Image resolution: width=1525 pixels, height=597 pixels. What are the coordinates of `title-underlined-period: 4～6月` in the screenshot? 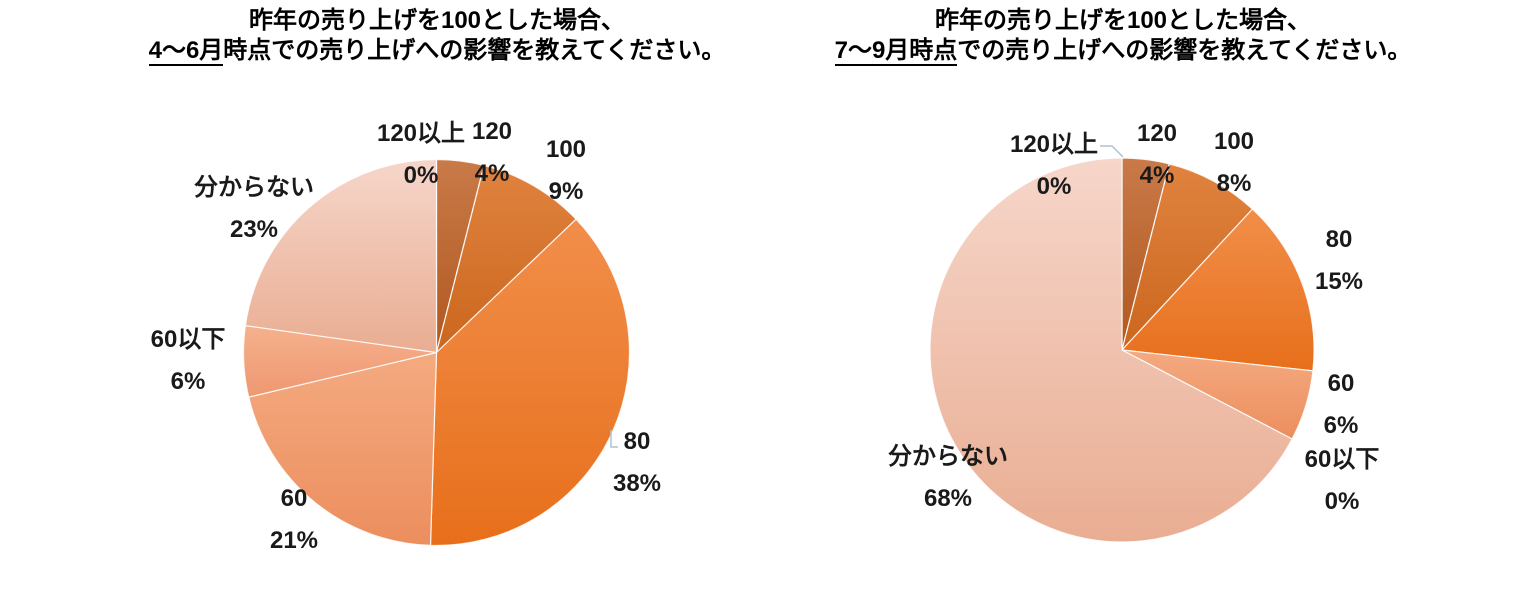 It's located at (186, 51).